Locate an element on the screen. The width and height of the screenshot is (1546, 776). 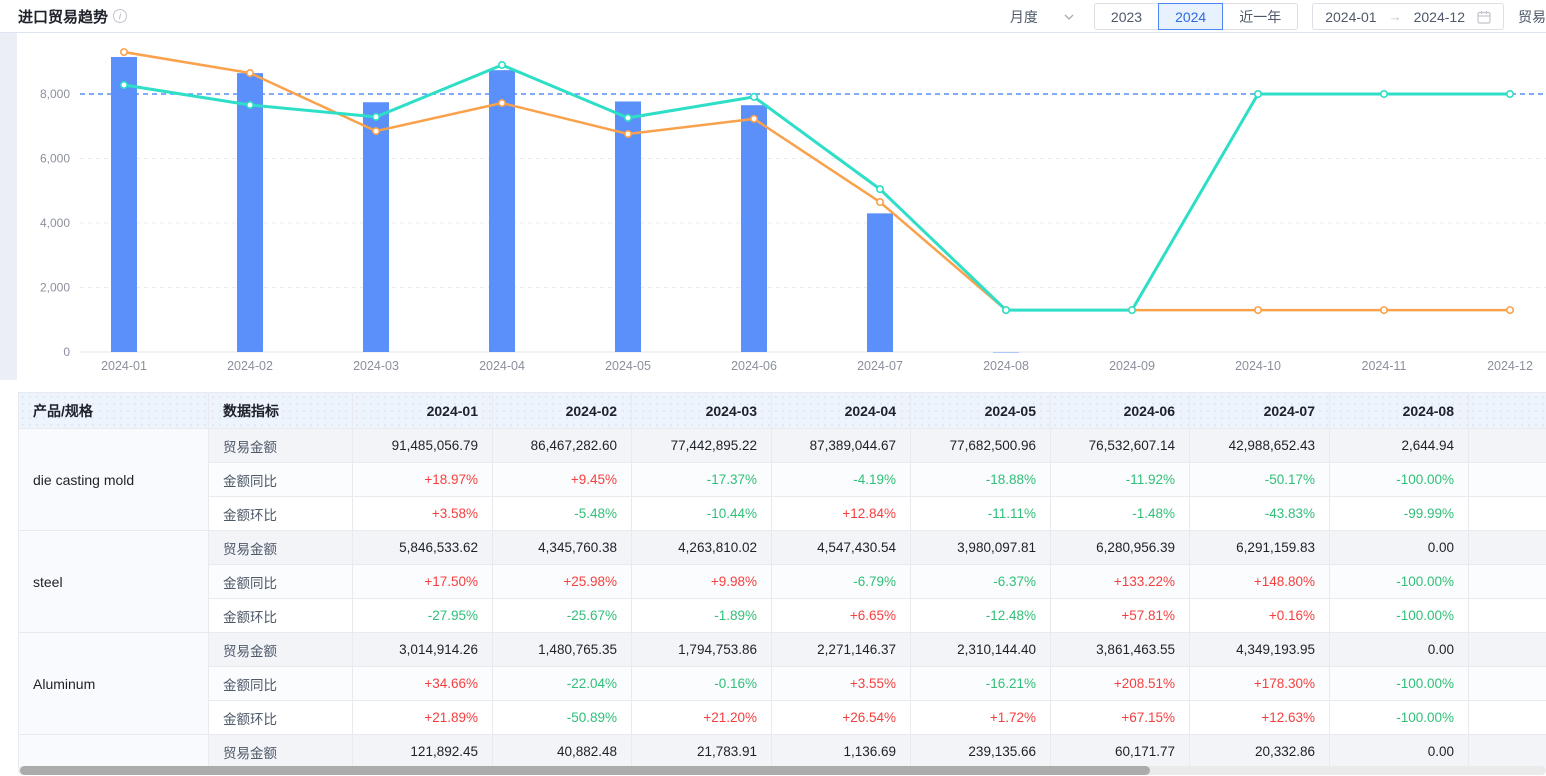
year-button-2024: 2024 is located at coordinates (1191, 16).